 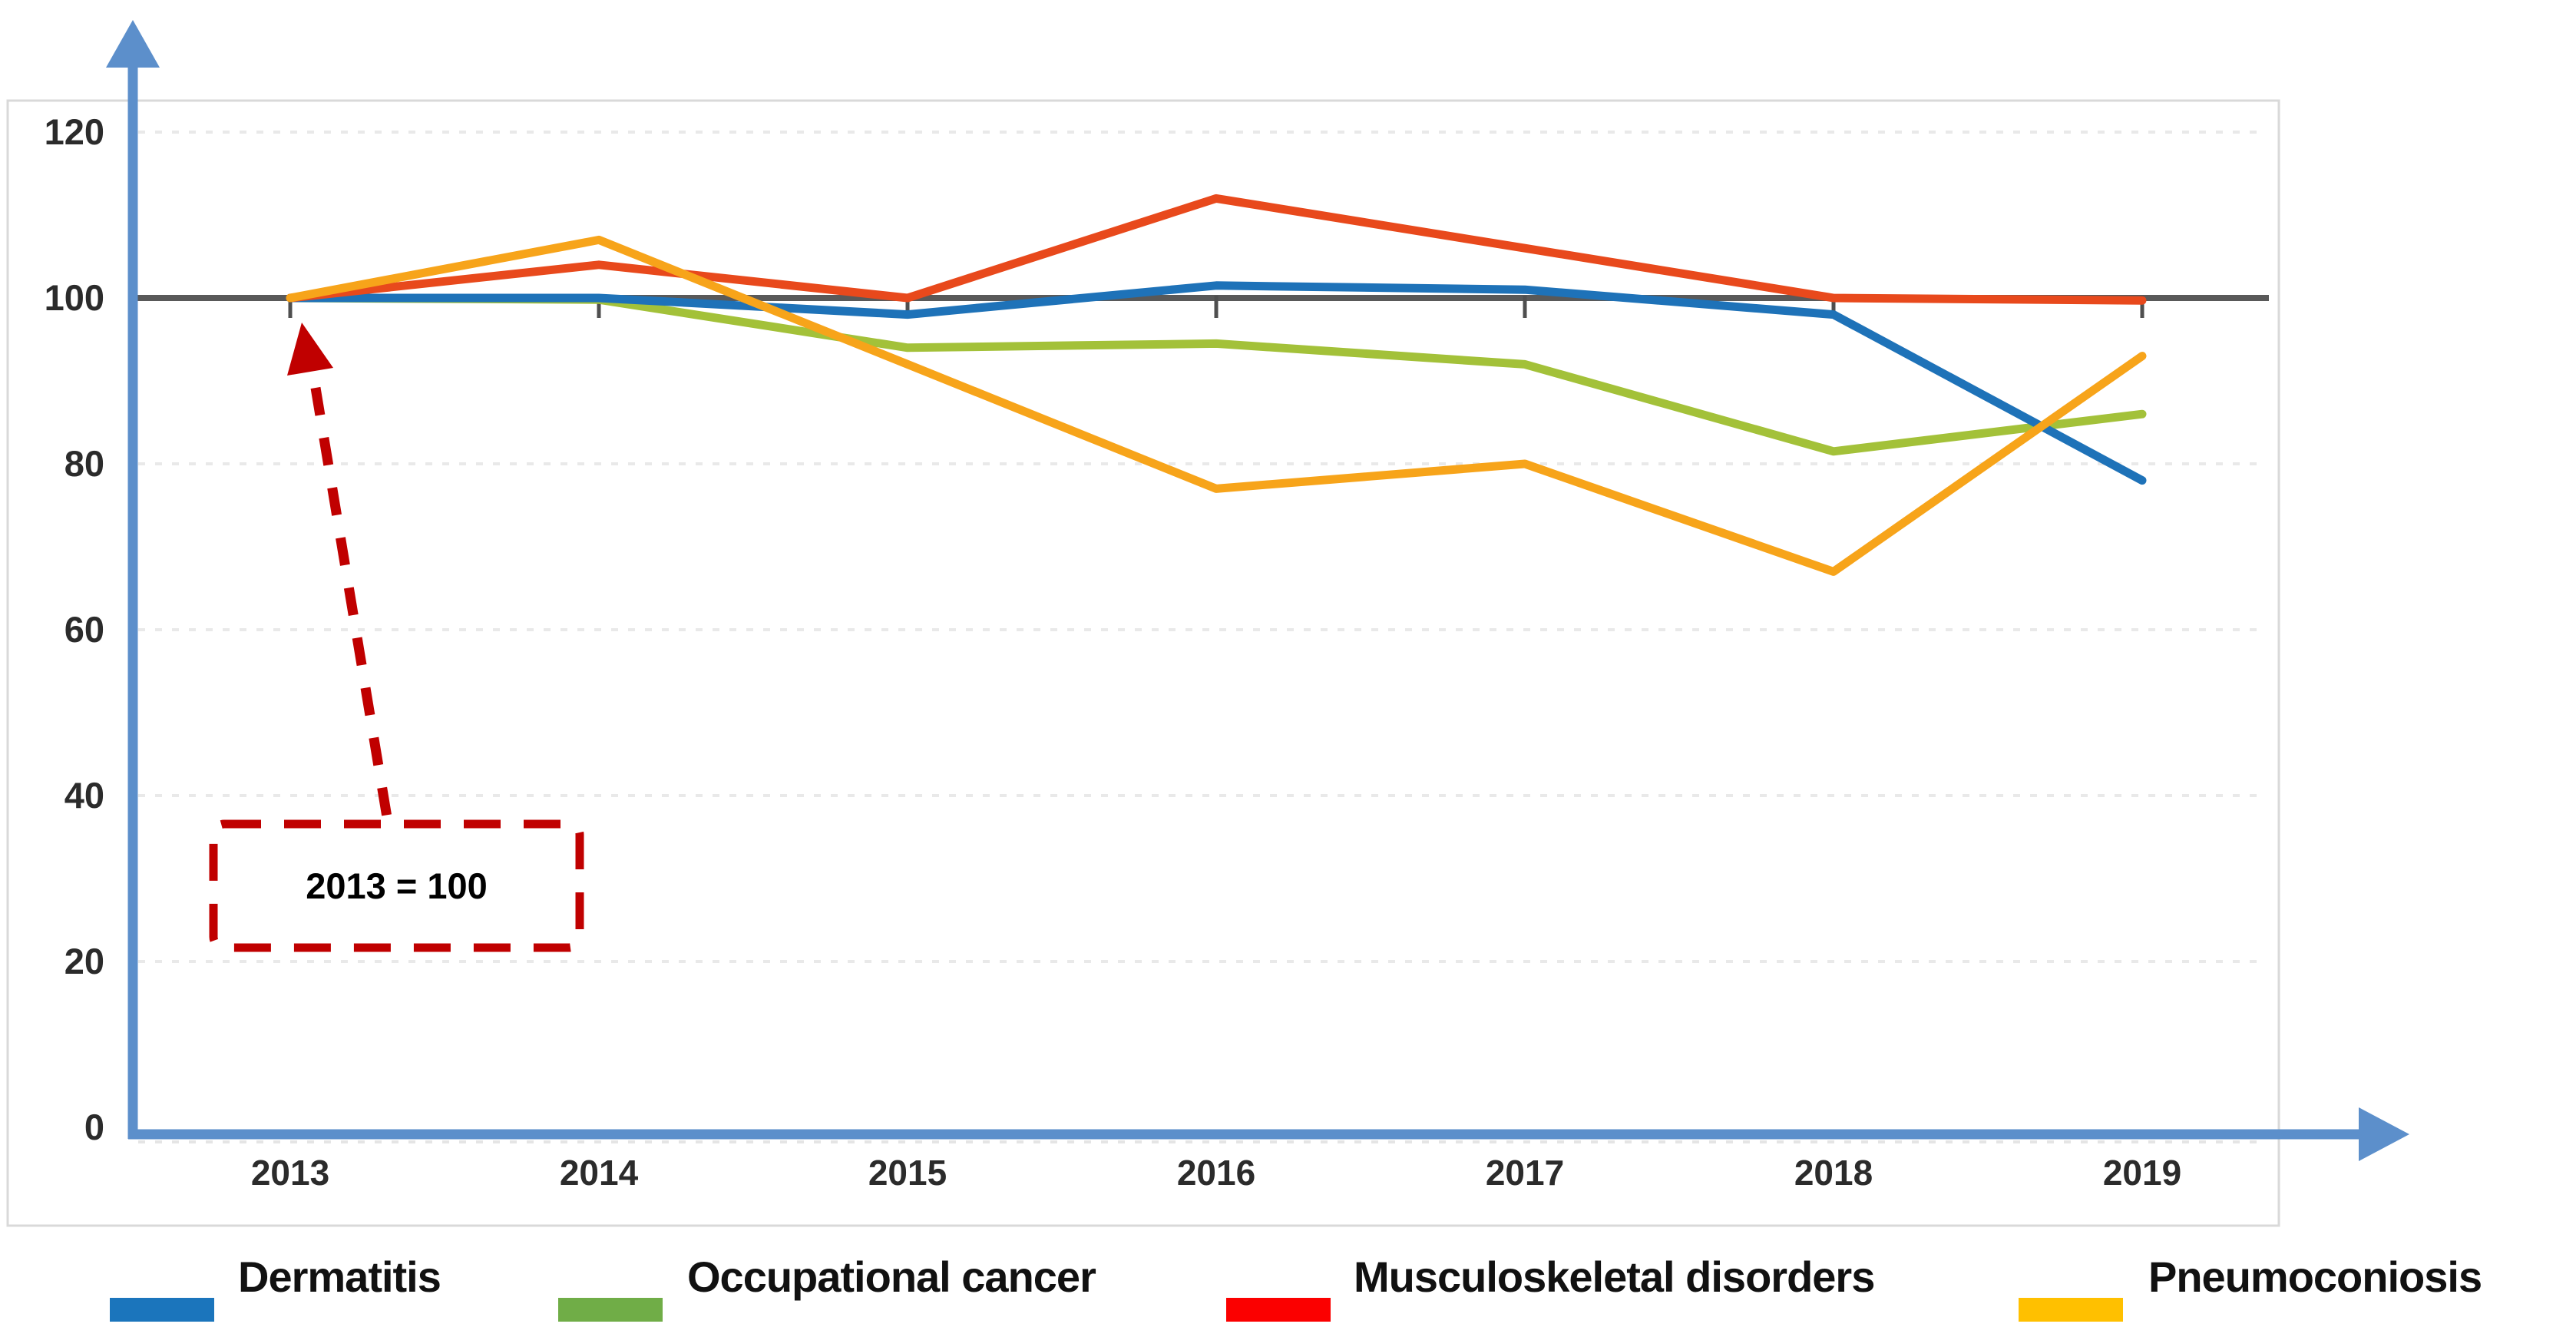 I want to click on x-axis-label: 2015, so click(x=907, y=1173).